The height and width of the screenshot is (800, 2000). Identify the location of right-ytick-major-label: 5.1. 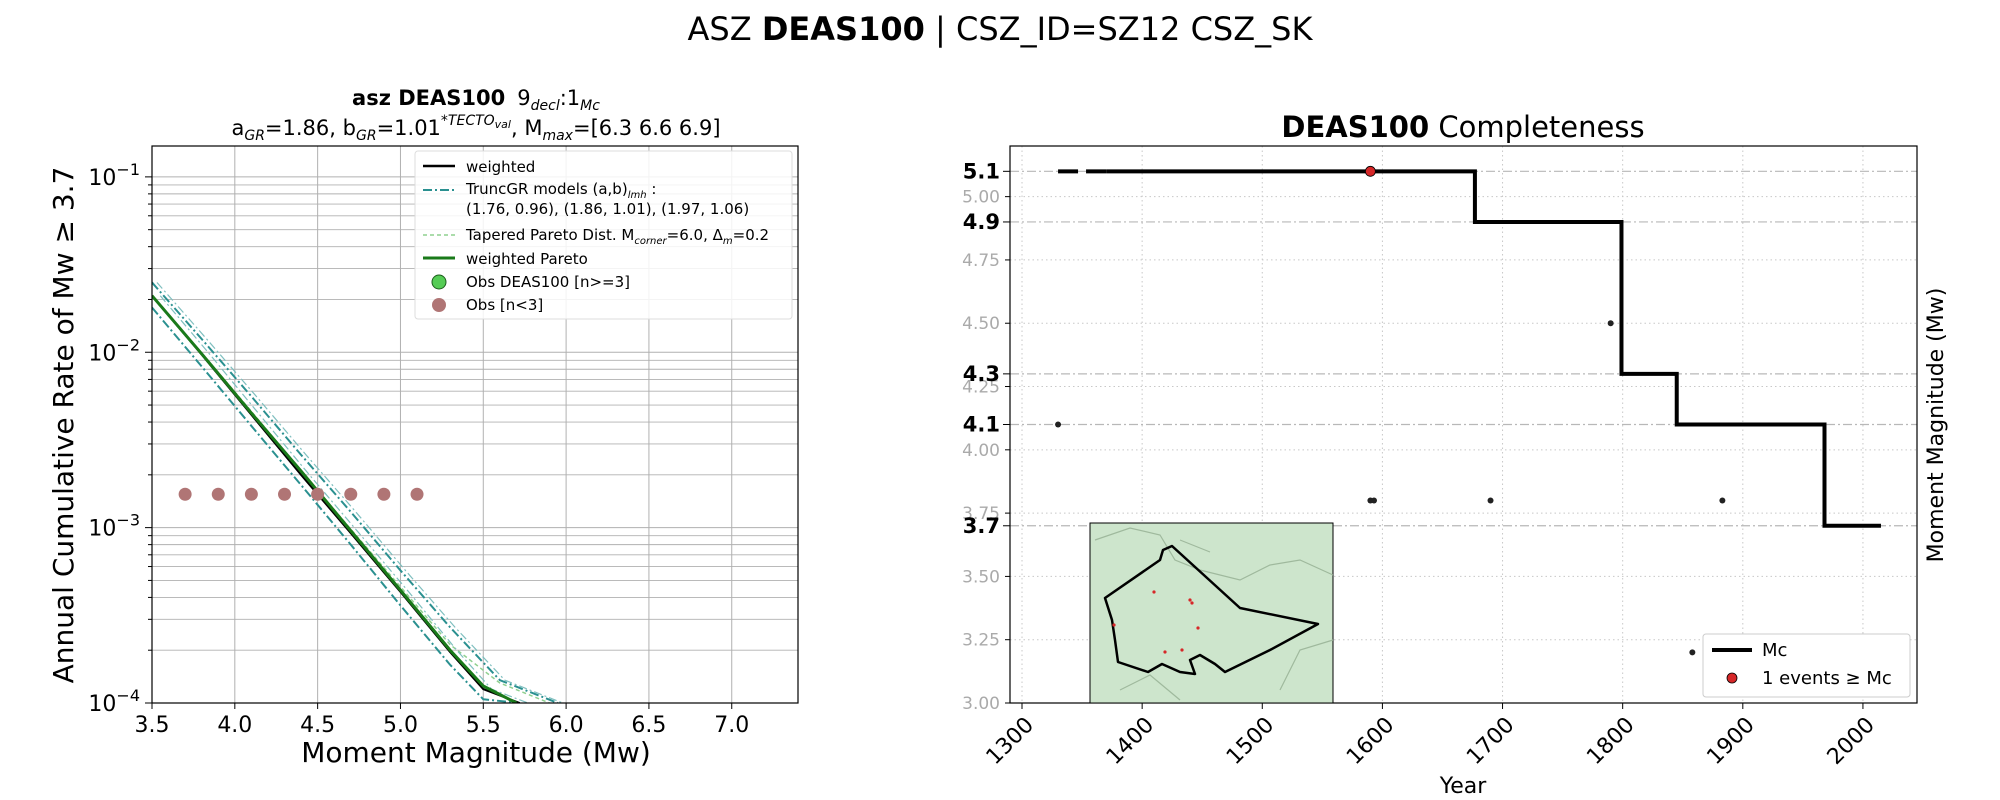
(981, 171).